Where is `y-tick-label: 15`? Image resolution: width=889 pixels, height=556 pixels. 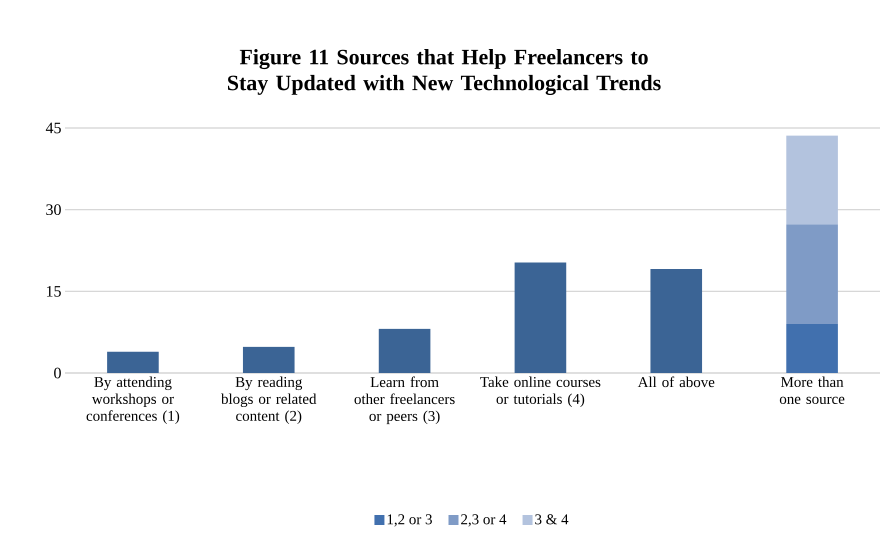
y-tick-label: 15 is located at coordinates (53, 291).